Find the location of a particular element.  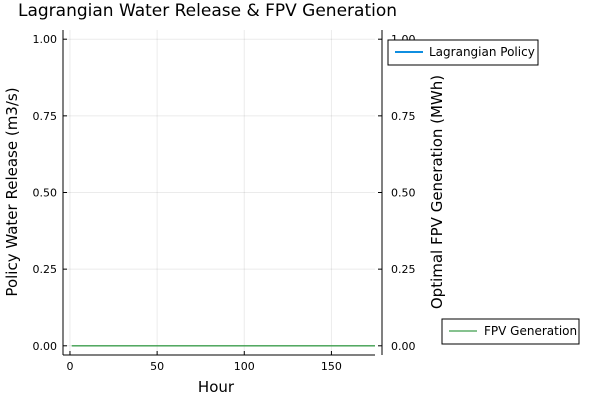

left-y-tick-label: 0.50 is located at coordinates (45, 193).